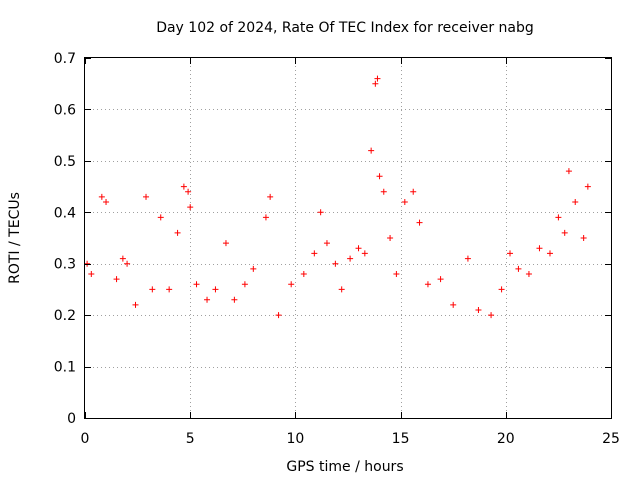 The image size is (640, 480). Describe the element at coordinates (65, 110) in the screenshot. I see `y-tick-label: 0.6` at that location.